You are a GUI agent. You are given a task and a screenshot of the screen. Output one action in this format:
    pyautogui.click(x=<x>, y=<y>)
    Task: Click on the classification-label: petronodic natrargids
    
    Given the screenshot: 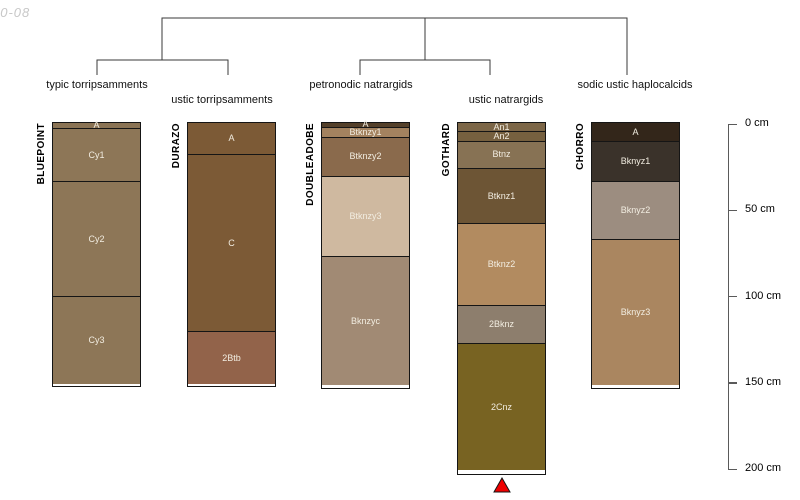 What is the action you would take?
    pyautogui.click(x=361, y=85)
    